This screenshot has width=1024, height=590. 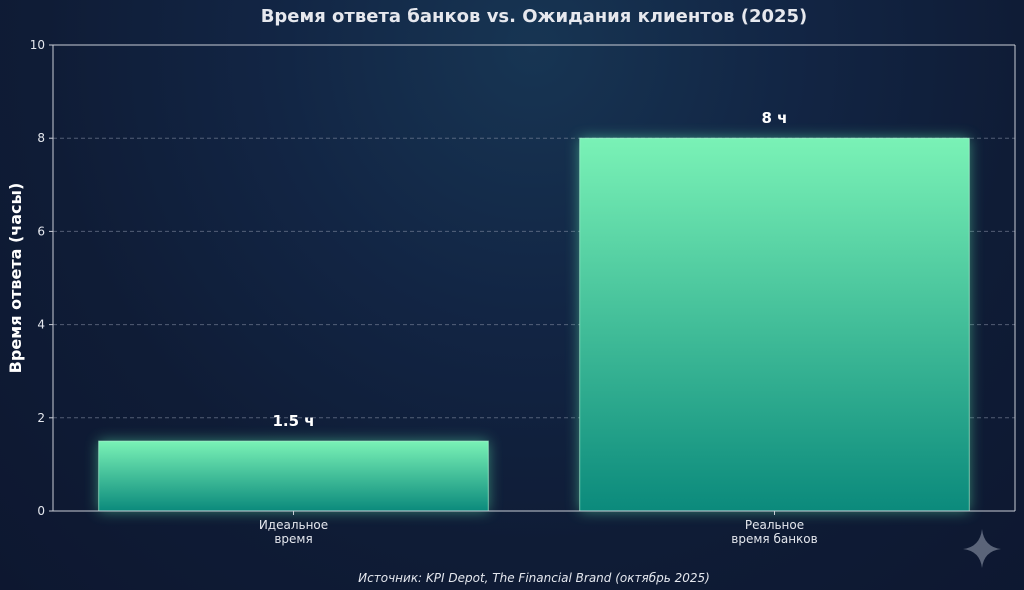 What do you see at coordinates (41, 325) in the screenshot?
I see `y-tick-label: 4` at bounding box center [41, 325].